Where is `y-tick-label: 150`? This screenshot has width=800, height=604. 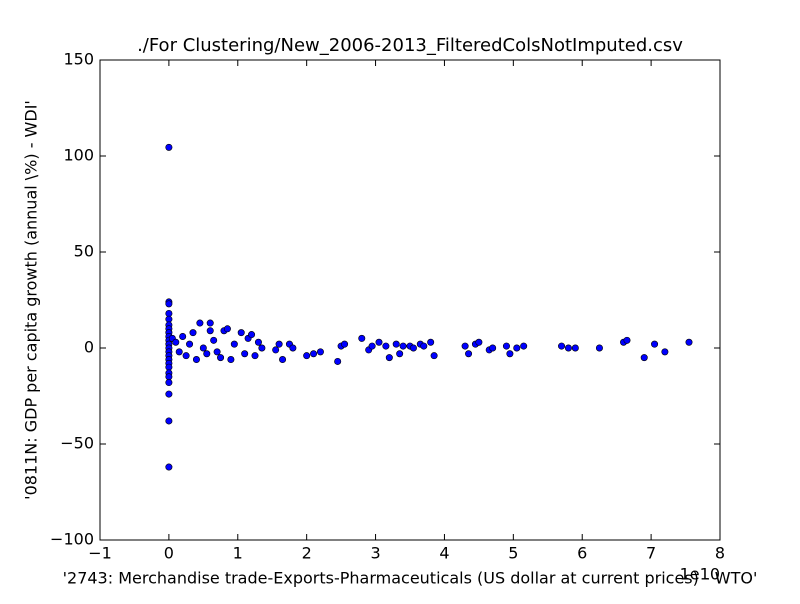 y-tick-label: 150 is located at coordinates (78, 59).